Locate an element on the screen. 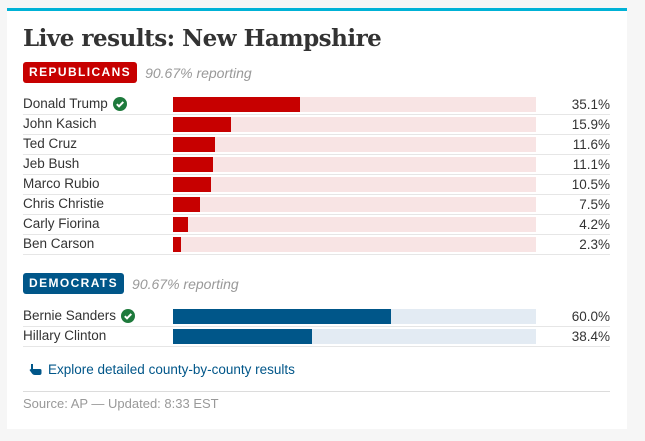  democrats-results: Bernie Sanders 60.0% Hillary Clinton 38.4% is located at coordinates (316, 327).